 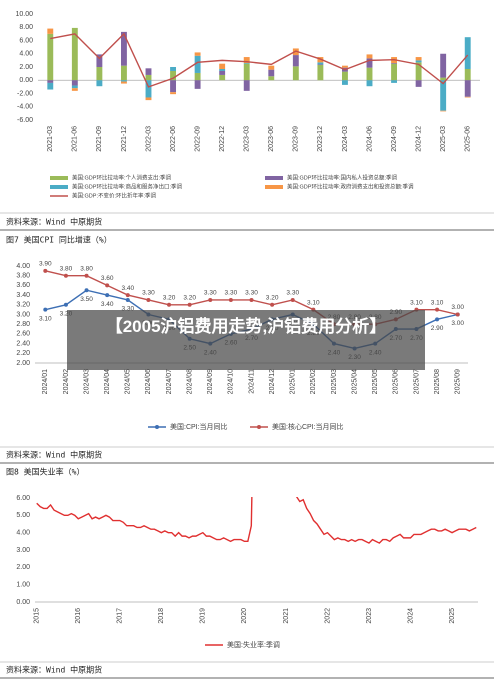 What do you see at coordinates (396, 381) in the screenshot?
I see `x-tick-label: 2025/06` at bounding box center [396, 381].